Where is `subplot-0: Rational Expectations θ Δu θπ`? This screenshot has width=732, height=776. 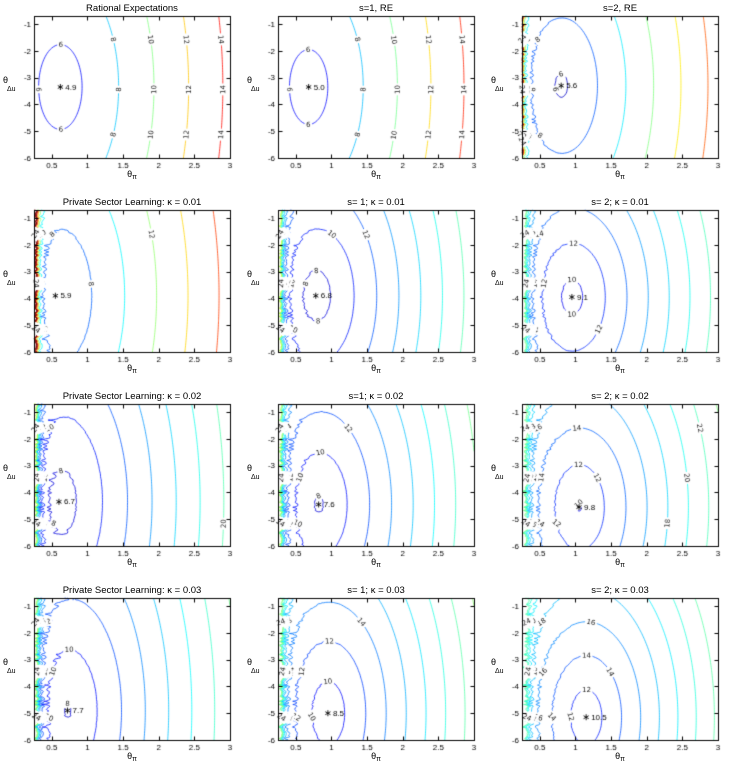
subplot-0: Rational Expectations θ Δu θπ is located at coordinates (122, 97).